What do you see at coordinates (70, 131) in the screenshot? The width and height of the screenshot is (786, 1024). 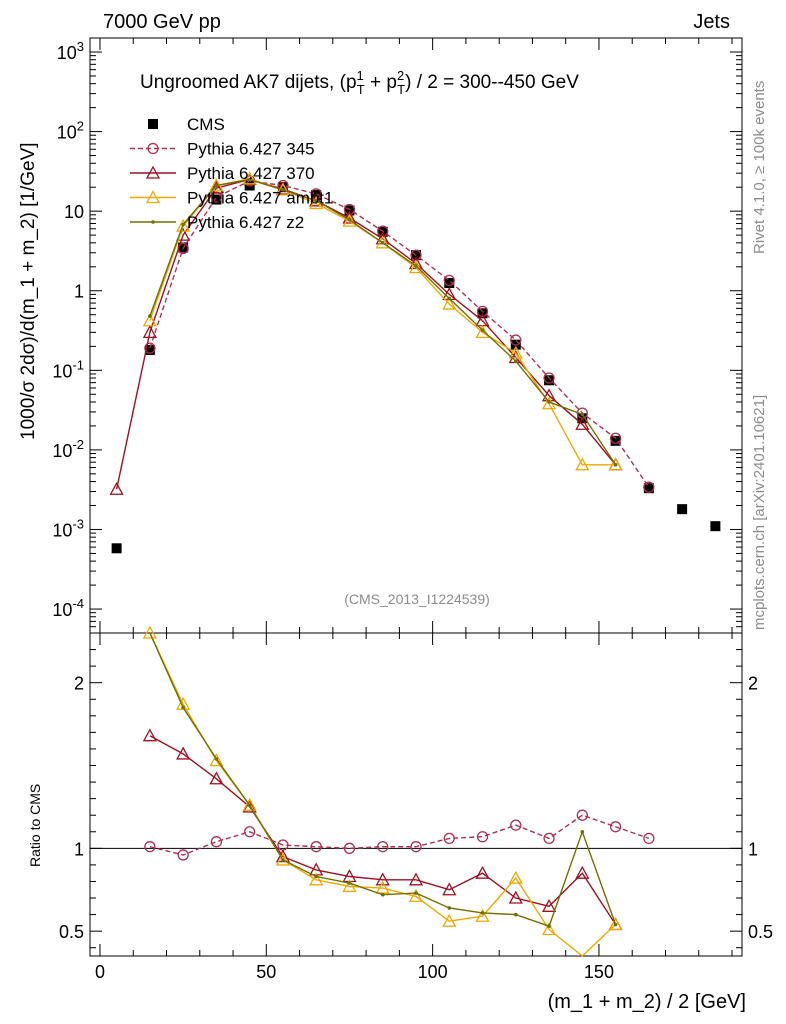 I see `y-tick-label: 10²` at bounding box center [70, 131].